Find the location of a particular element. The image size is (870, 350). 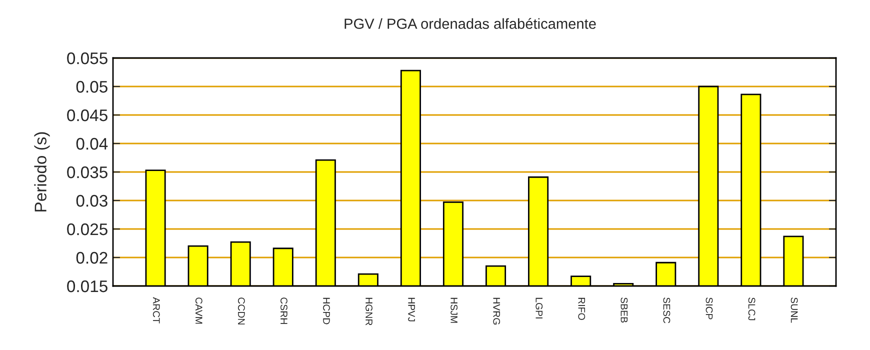

x-tick-label: HCPD is located at coordinates (326, 311).